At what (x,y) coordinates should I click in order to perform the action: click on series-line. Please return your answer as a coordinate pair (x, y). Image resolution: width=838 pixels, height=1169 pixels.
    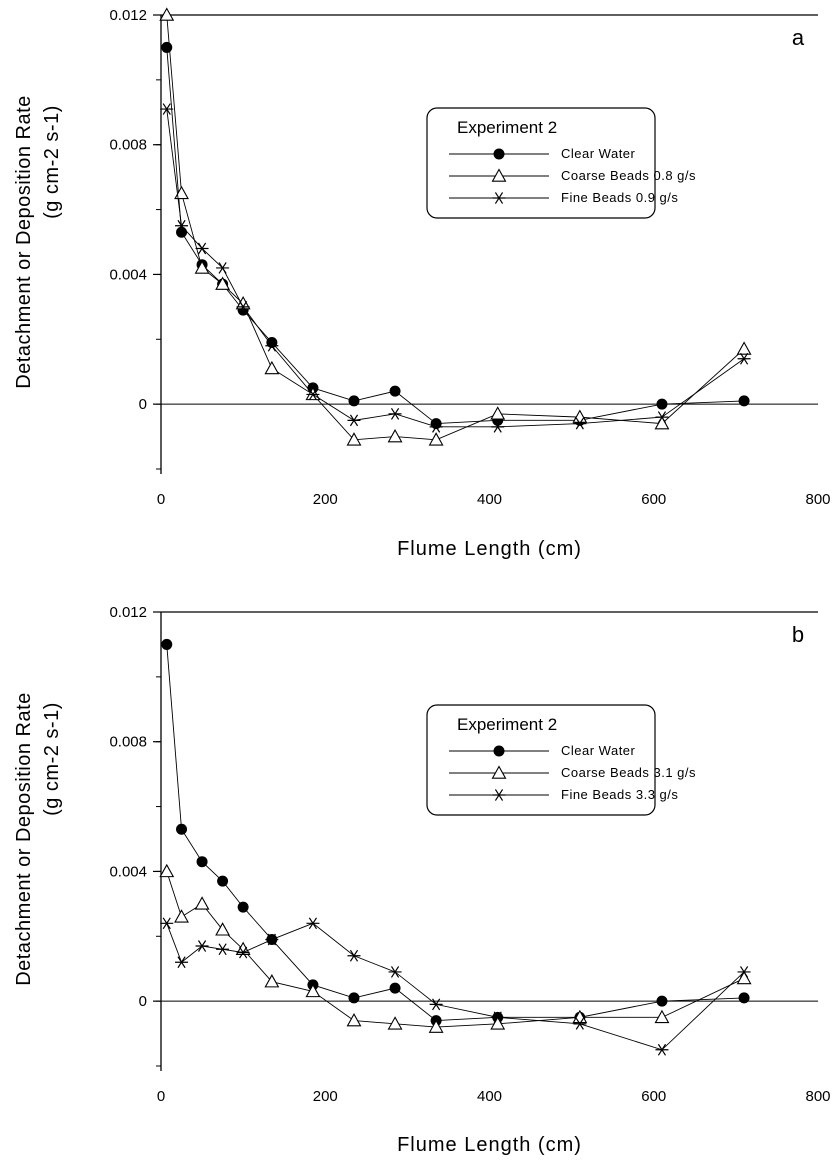
    Looking at the image, I should click on (455, 986).